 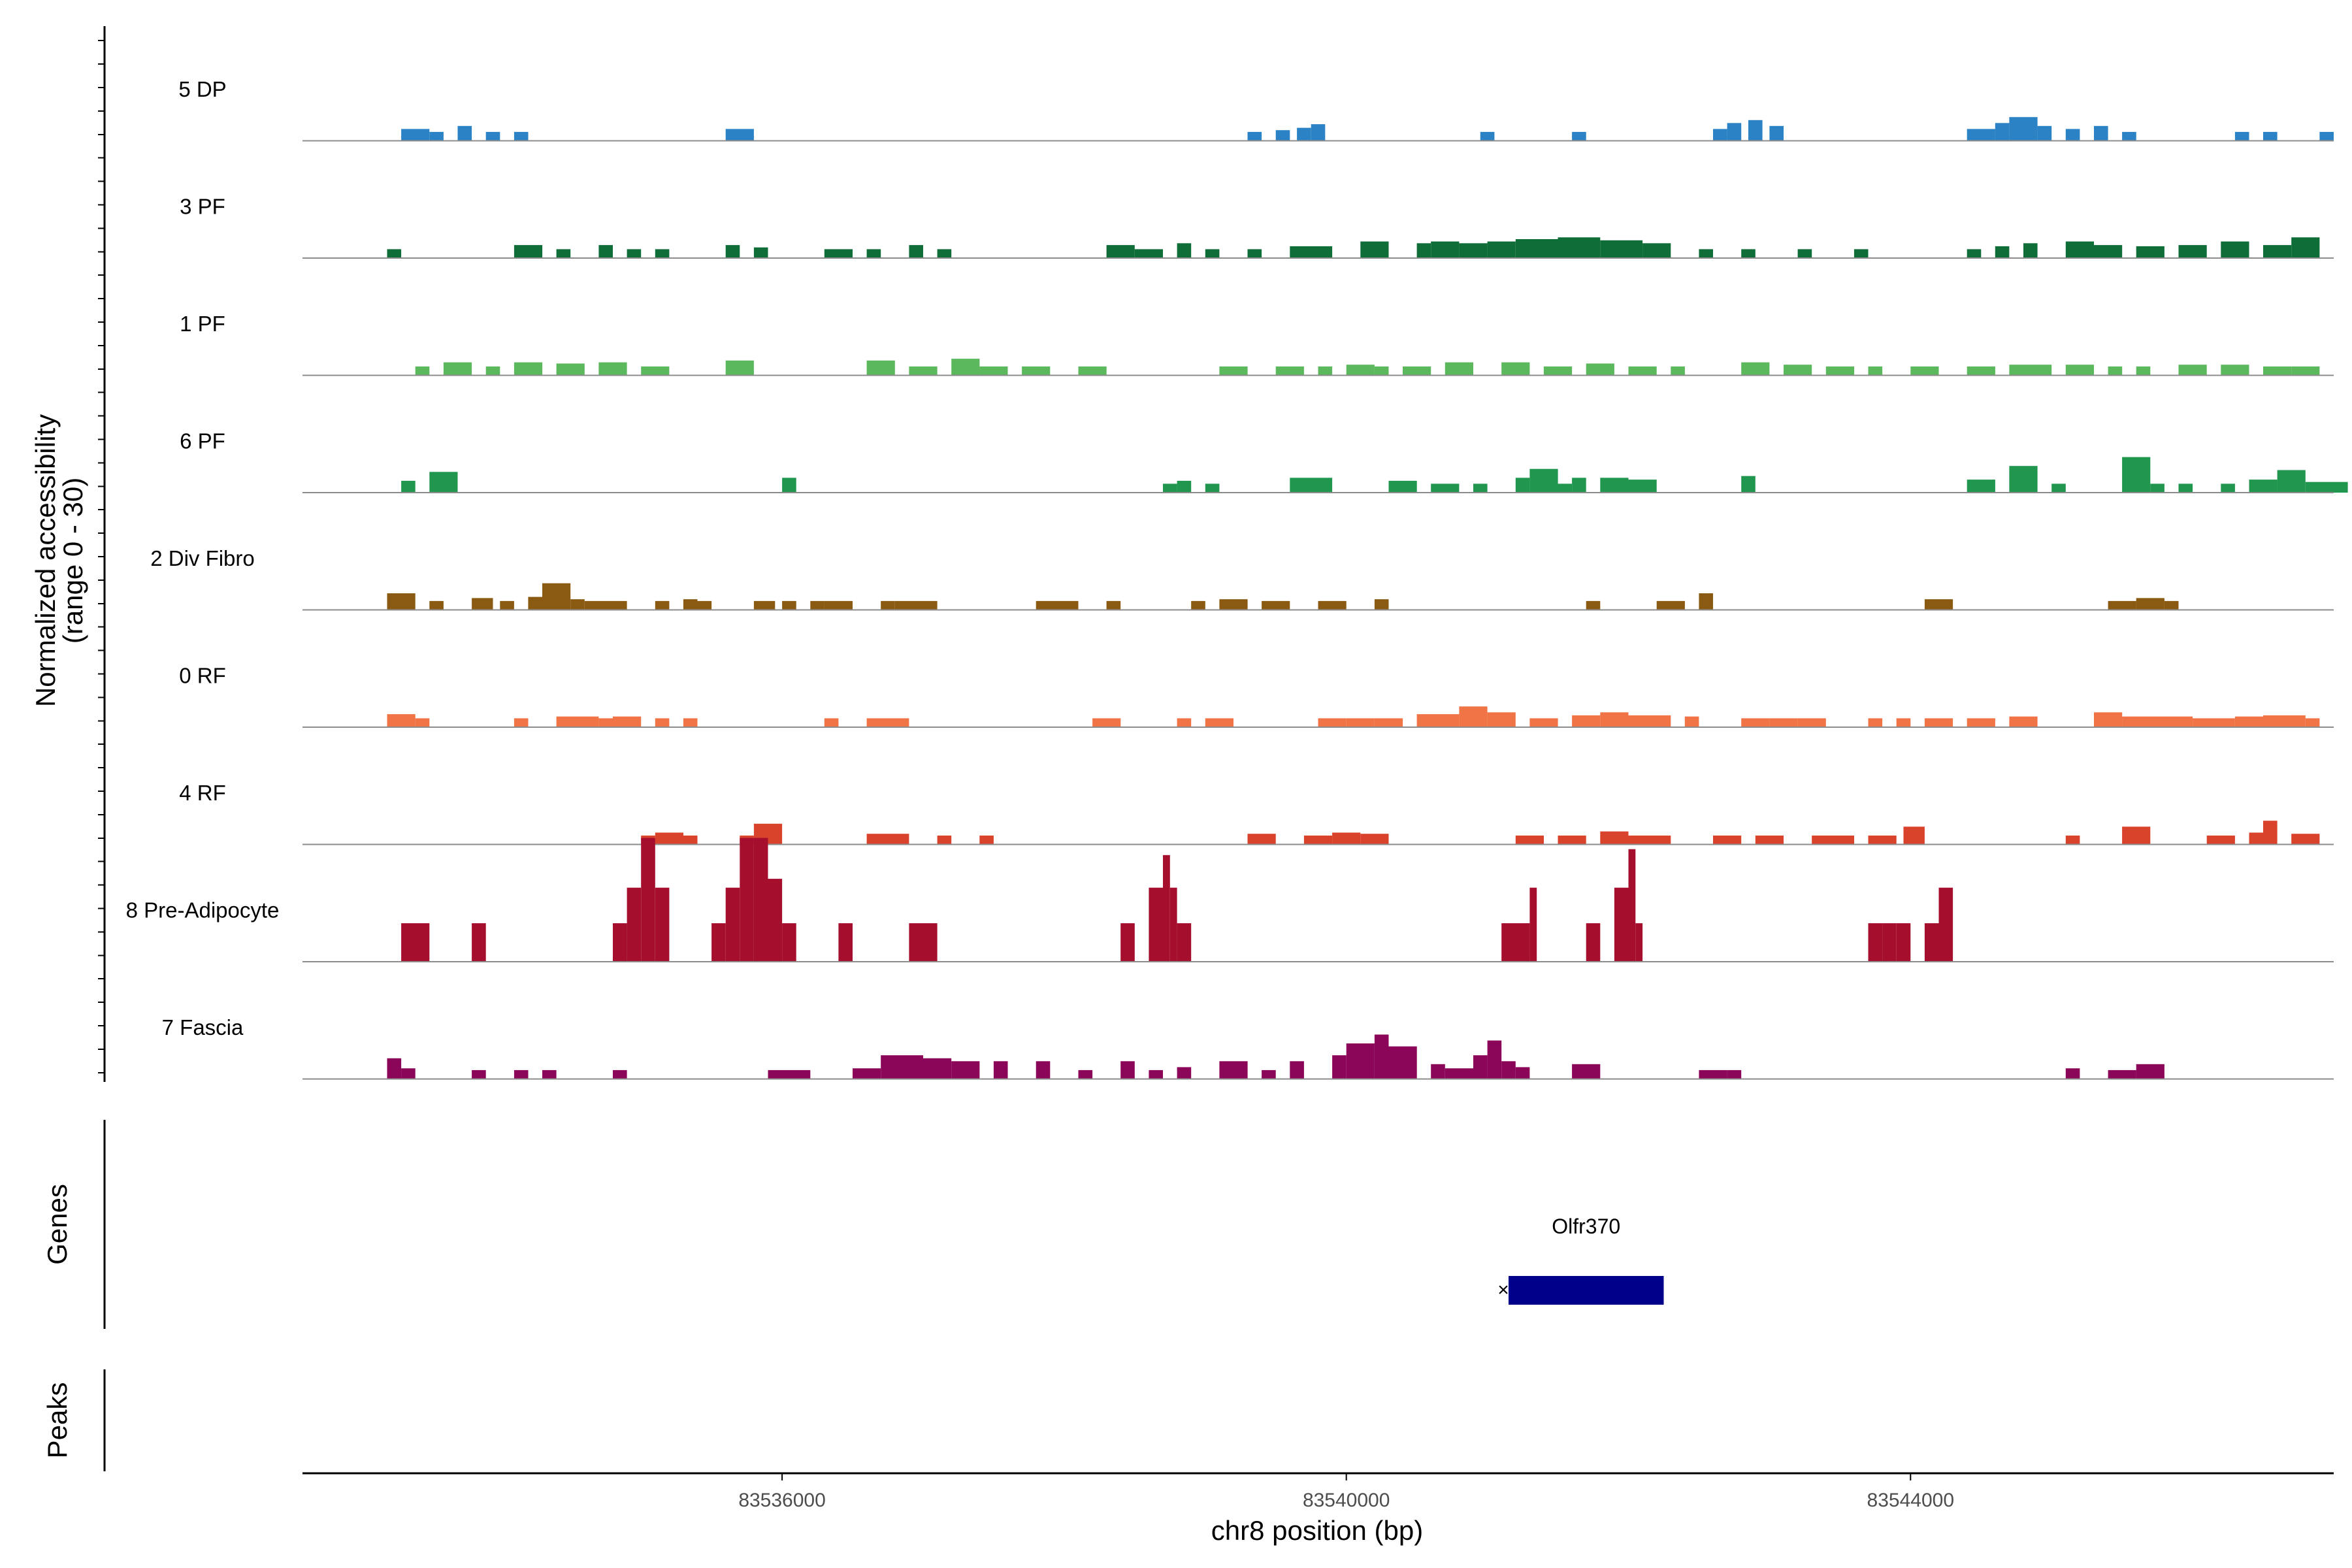 I want to click on track-7-fascia: 7 Fascia, so click(x=1248, y=1047).